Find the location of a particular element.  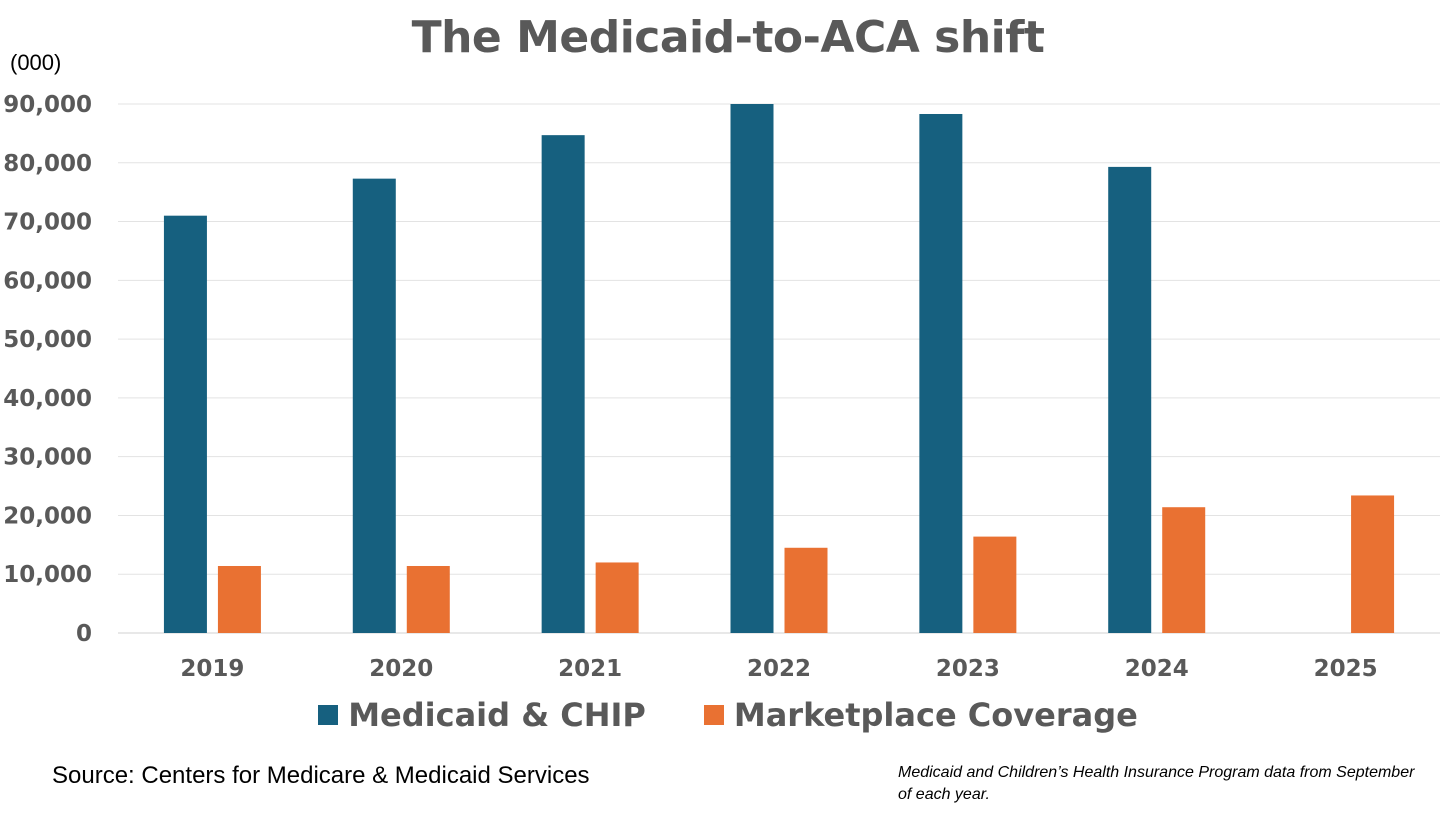

y-tick-label: 20,000 is located at coordinates (47, 516).